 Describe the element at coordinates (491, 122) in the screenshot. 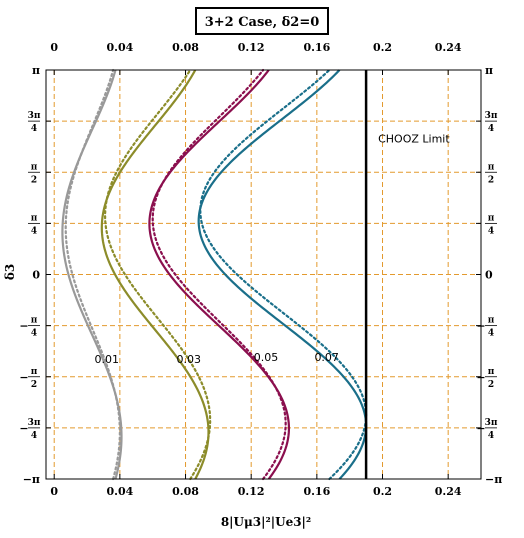

I see `y-tick-label-right-7: 3π4` at that location.